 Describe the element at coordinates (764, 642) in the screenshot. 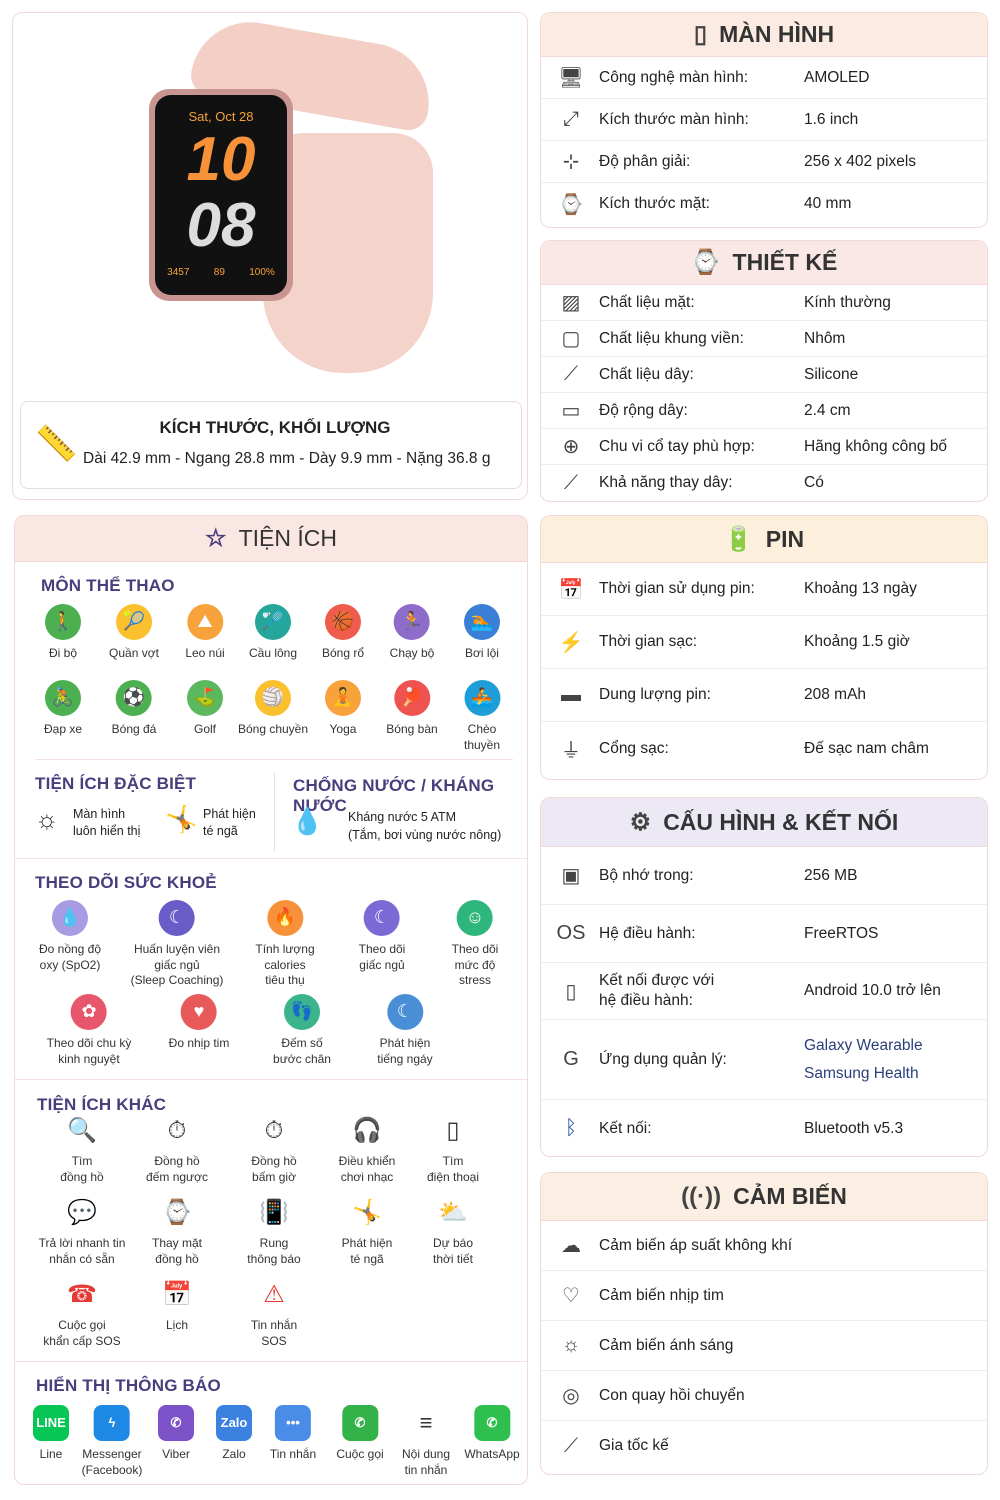

I see `spec-row: ⚡ Thời gian sạc: Khoảng 1.5 giờ` at that location.